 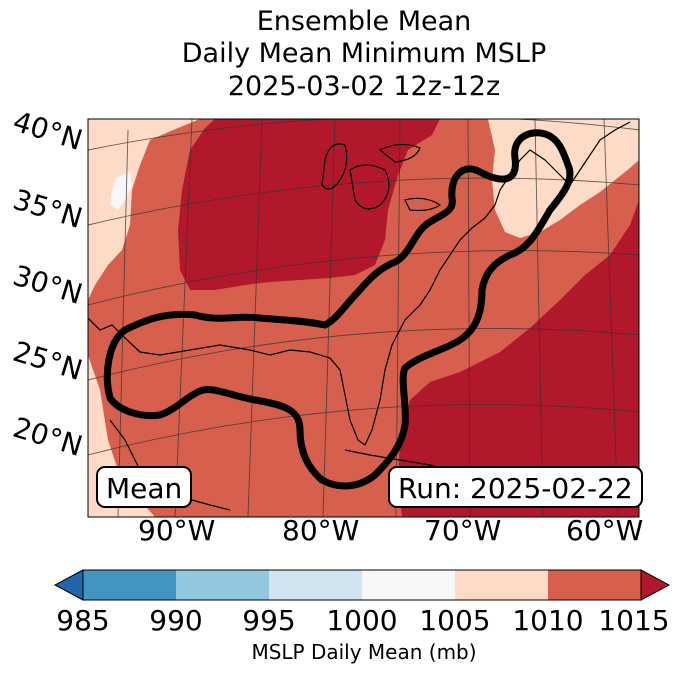 I want to click on title-line-2: Daily Mean Minimum MSLP, so click(x=364, y=53).